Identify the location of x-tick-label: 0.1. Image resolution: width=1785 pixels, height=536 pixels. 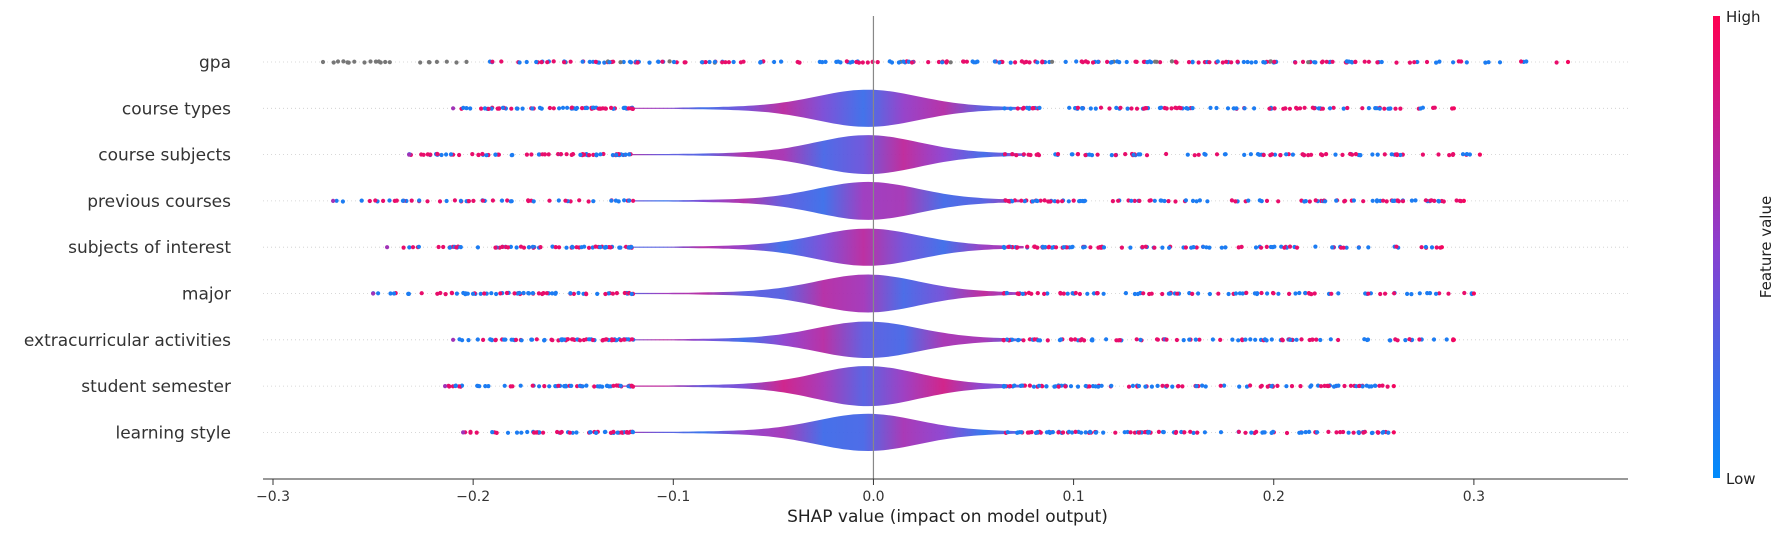
(1073, 497).